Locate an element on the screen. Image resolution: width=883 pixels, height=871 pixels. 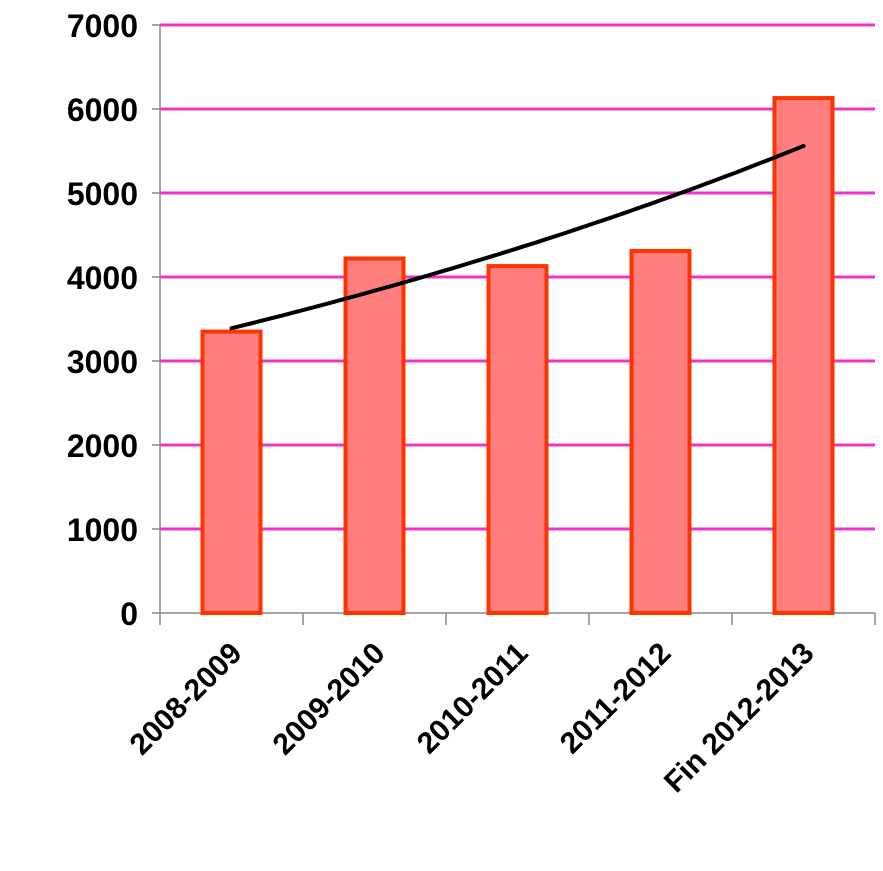
y-tick-label: 6000 is located at coordinates (102, 110).